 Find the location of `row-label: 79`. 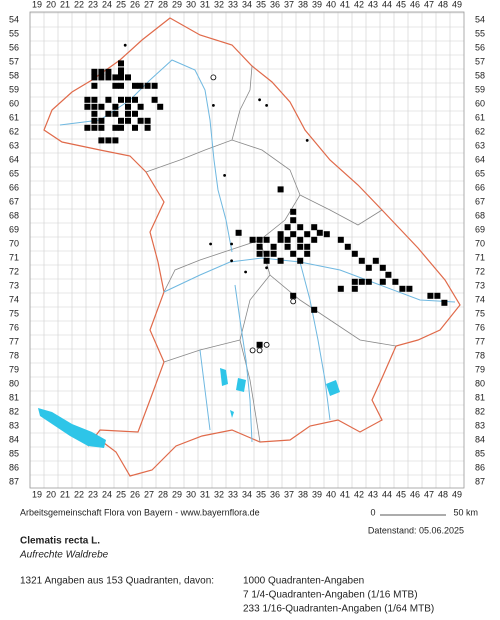

row-label: 79 is located at coordinates (14, 369).